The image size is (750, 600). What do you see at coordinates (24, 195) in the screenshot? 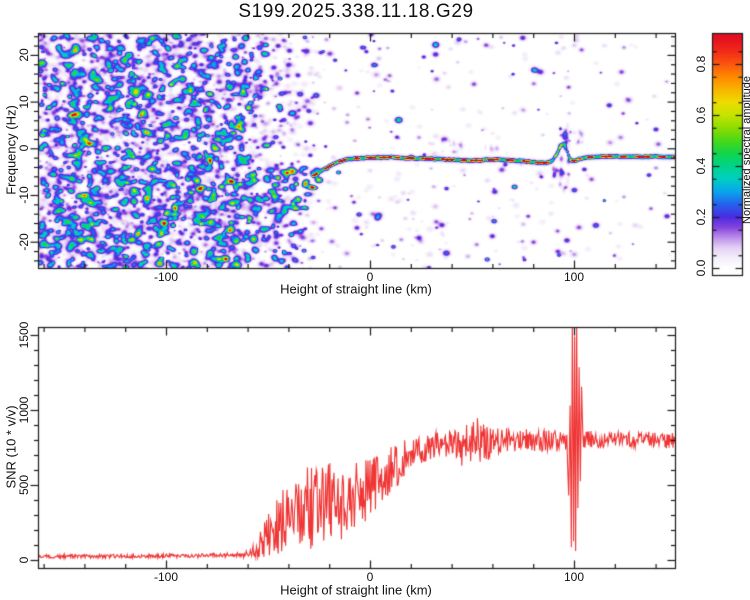
I see `spectrogram-y-tick-label: -10` at bounding box center [24, 195].